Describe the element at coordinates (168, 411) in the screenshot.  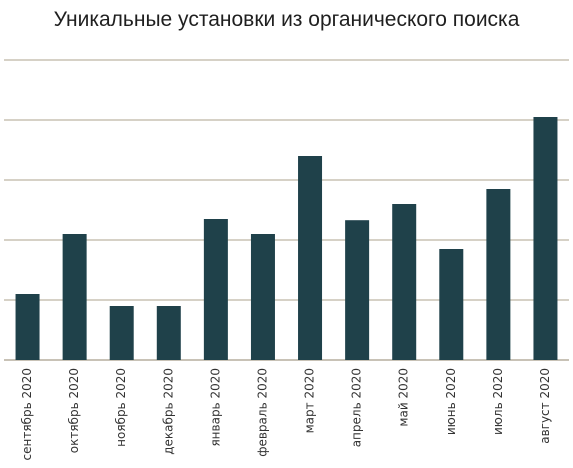
I see `x-tick-label: декабрь 2020` at that location.